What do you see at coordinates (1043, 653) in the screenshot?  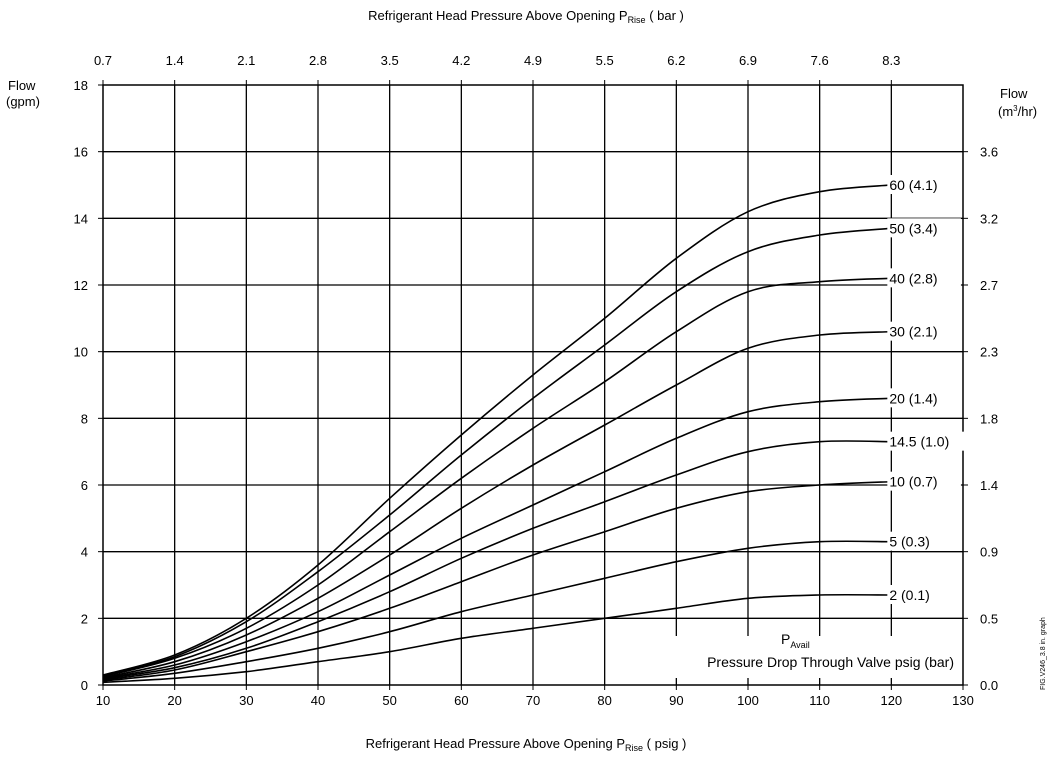 I see `side-note: FIG.V246_3.8 in. graph` at bounding box center [1043, 653].